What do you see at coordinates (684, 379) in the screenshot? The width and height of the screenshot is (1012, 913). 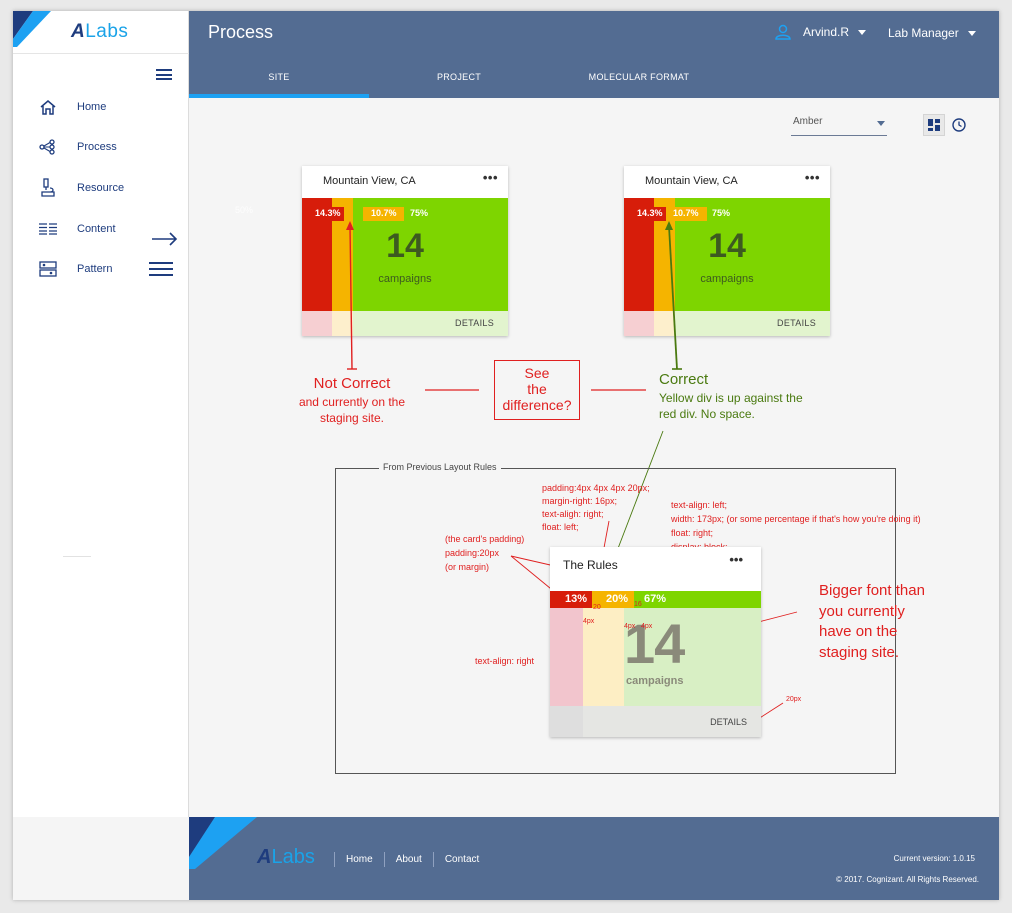 I see `correct-title: Correct` at bounding box center [684, 379].